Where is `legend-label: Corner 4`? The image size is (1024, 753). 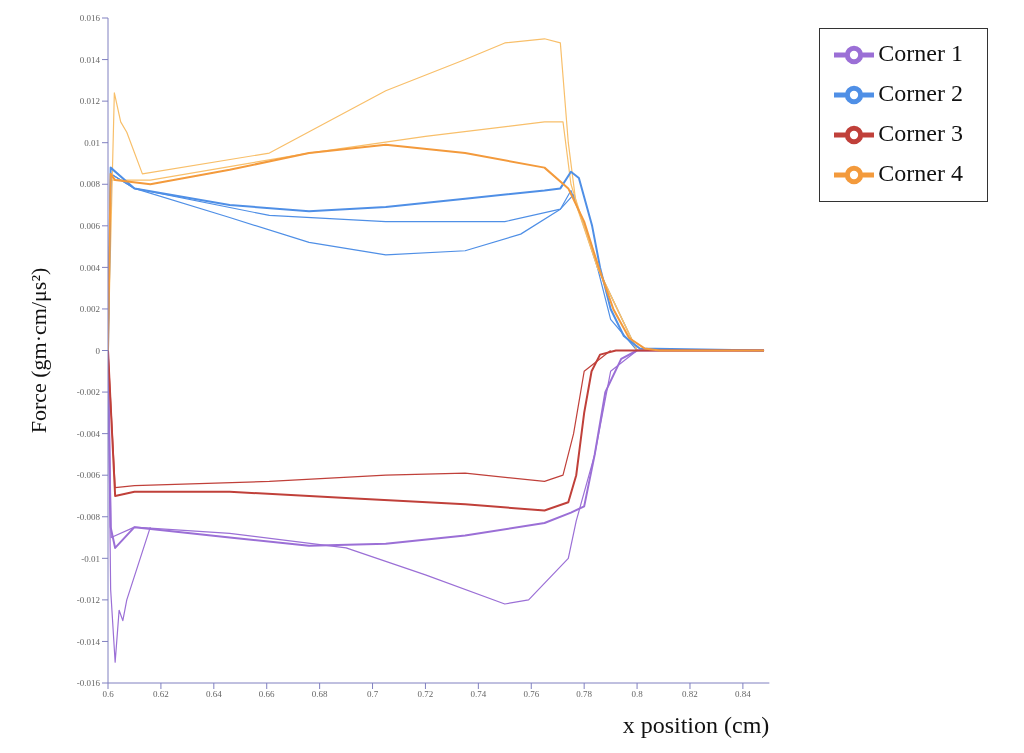
legend-label: Corner 4 is located at coordinates (920, 172).